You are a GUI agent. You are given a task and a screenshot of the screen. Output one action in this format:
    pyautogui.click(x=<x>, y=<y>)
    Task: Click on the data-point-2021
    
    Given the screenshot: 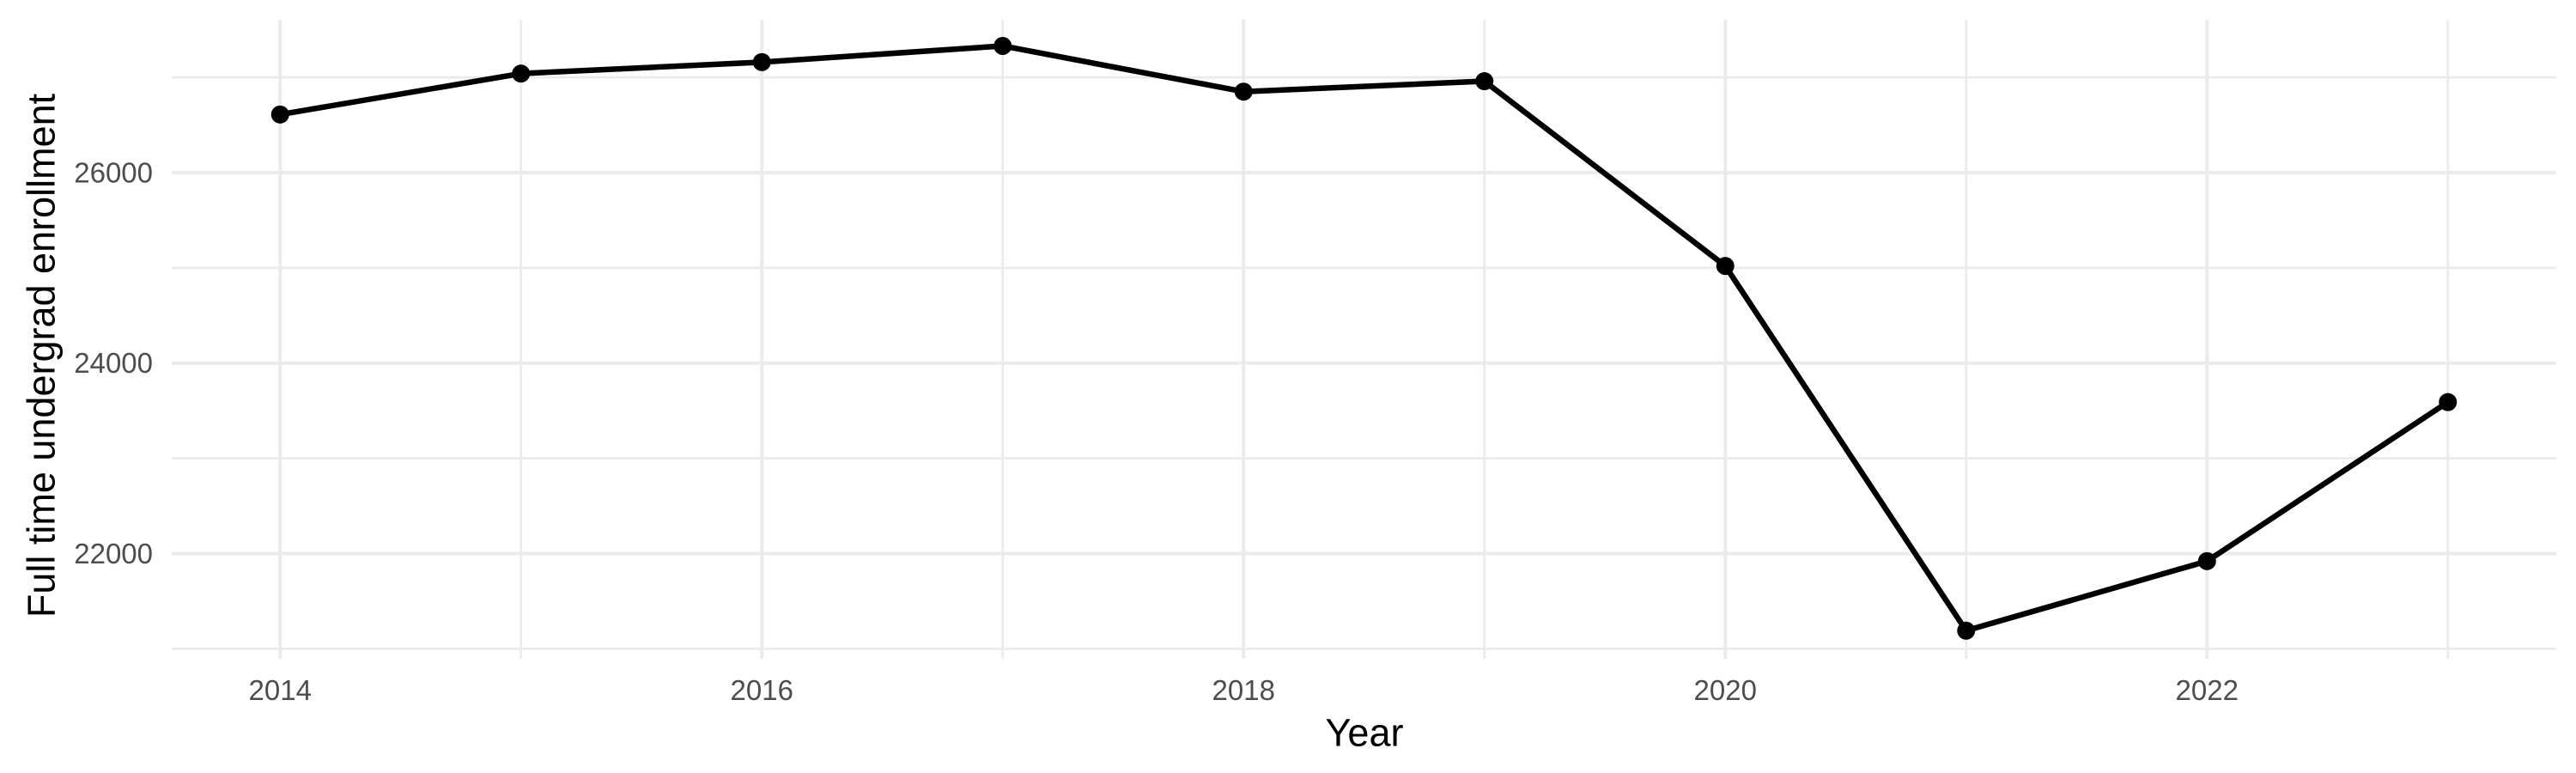 What is the action you would take?
    pyautogui.click(x=1967, y=630)
    